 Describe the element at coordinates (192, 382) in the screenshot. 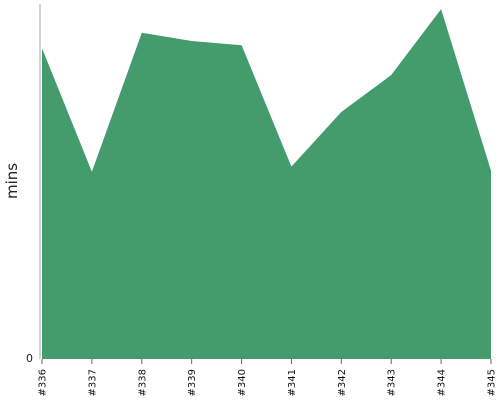

I see `x-tick-label: #339` at that location.